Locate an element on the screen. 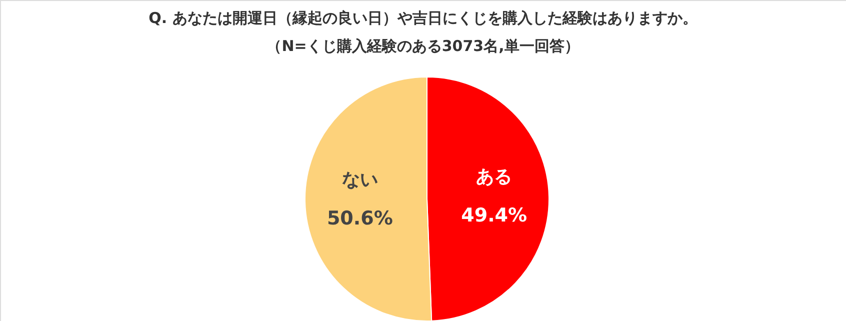  data-label: 50.6% is located at coordinates (359, 218).